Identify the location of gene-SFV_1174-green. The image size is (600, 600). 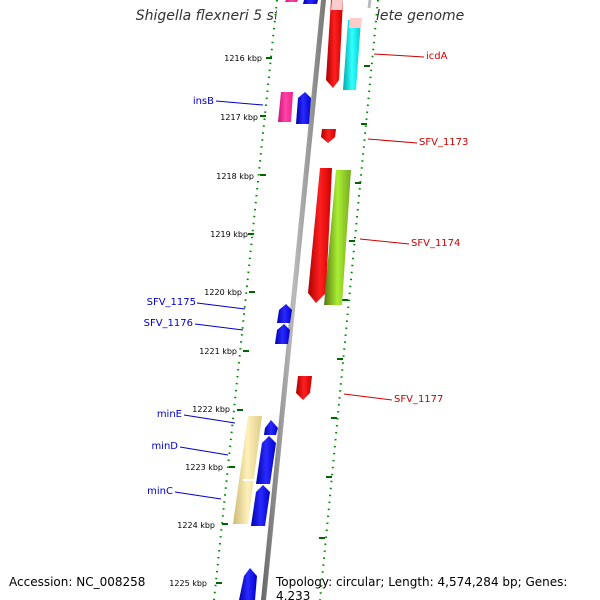
(337, 237).